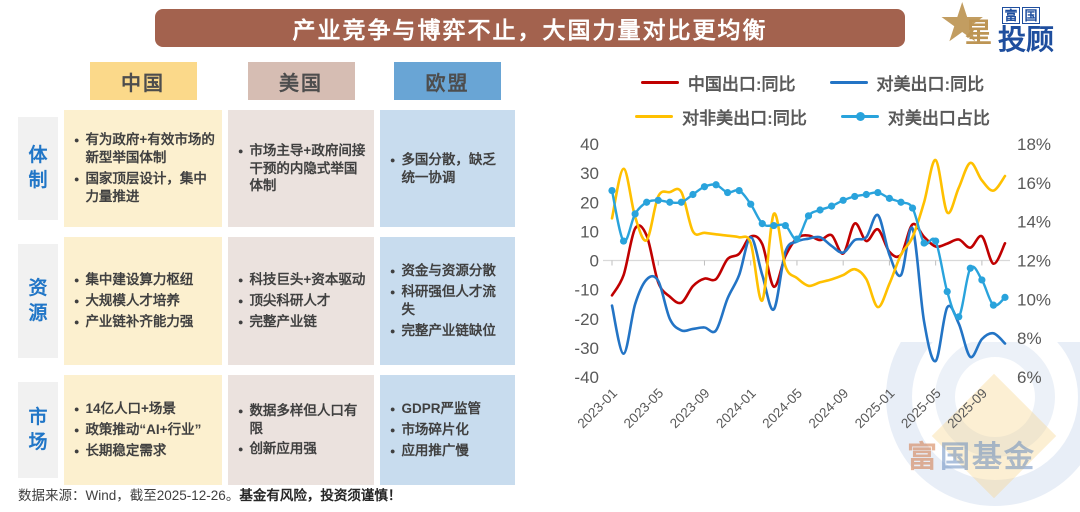 This screenshot has height=512, width=1080. I want to click on list-item: ● 市场主导+政府间接干预的内隐式举国体制, so click(303, 168).